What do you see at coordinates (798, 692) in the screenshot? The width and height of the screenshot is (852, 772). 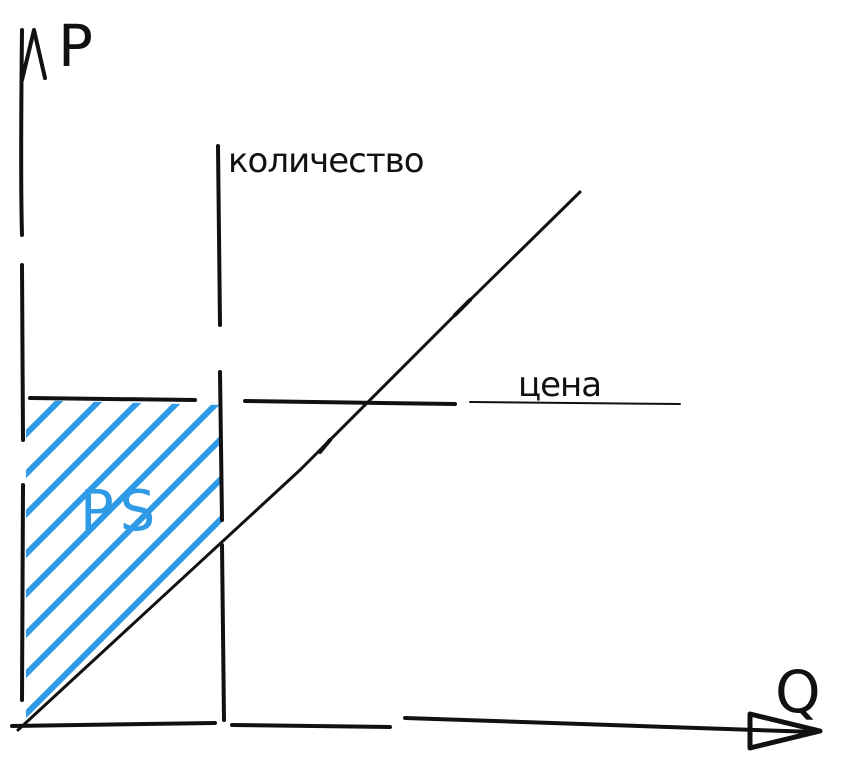 I see `x-axis-label: Q` at bounding box center [798, 692].